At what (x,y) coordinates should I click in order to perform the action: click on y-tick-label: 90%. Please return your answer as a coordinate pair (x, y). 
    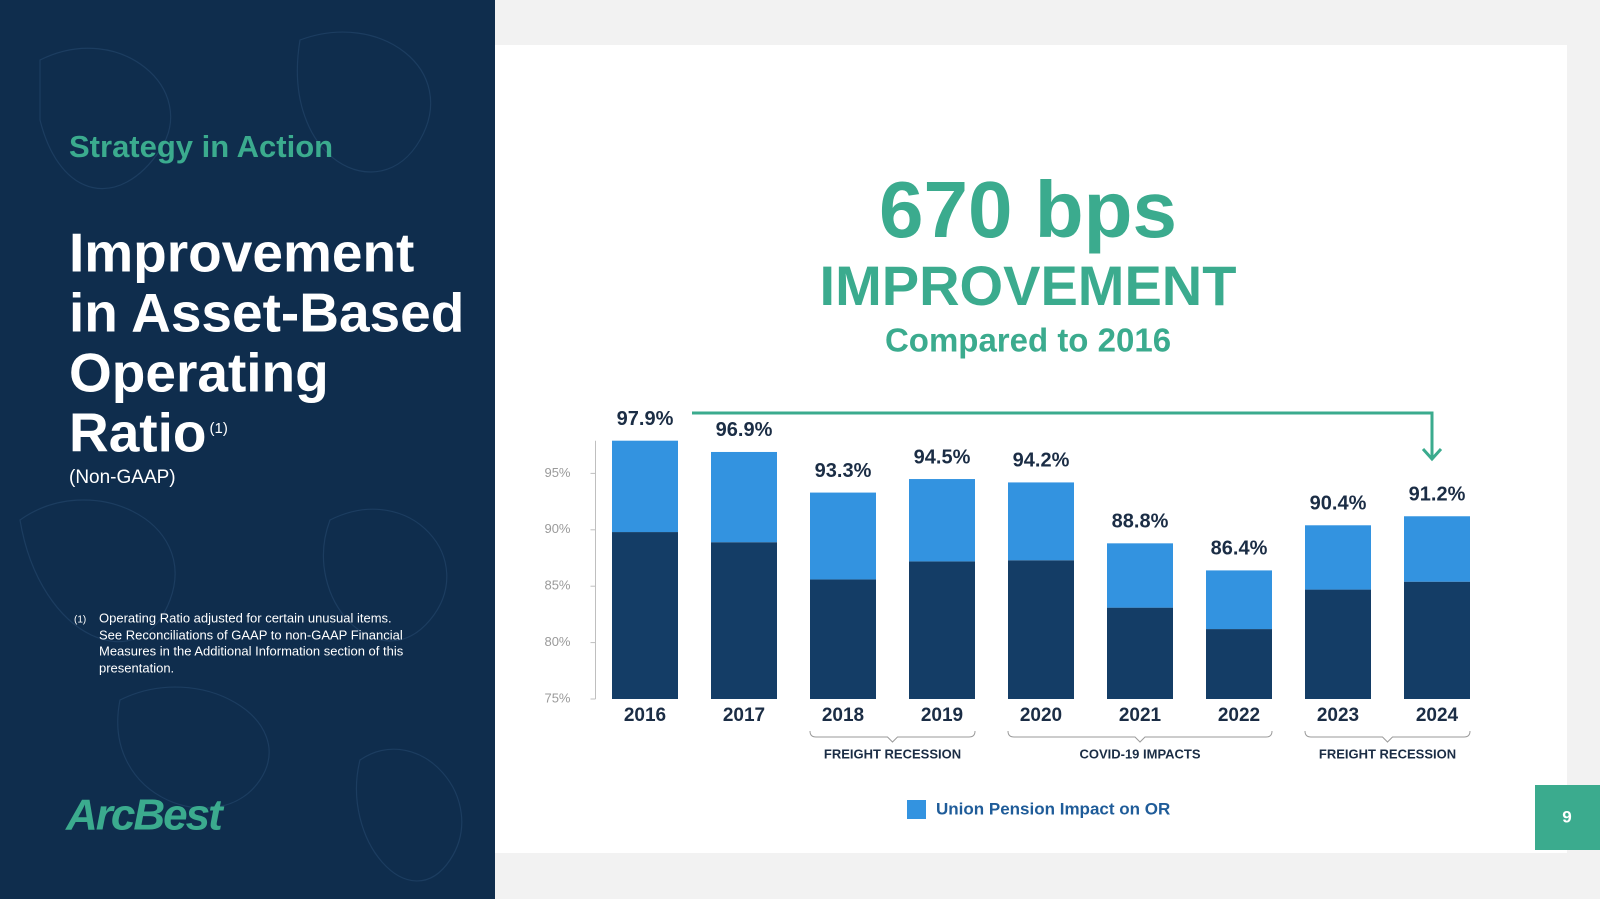
    Looking at the image, I should click on (557, 528).